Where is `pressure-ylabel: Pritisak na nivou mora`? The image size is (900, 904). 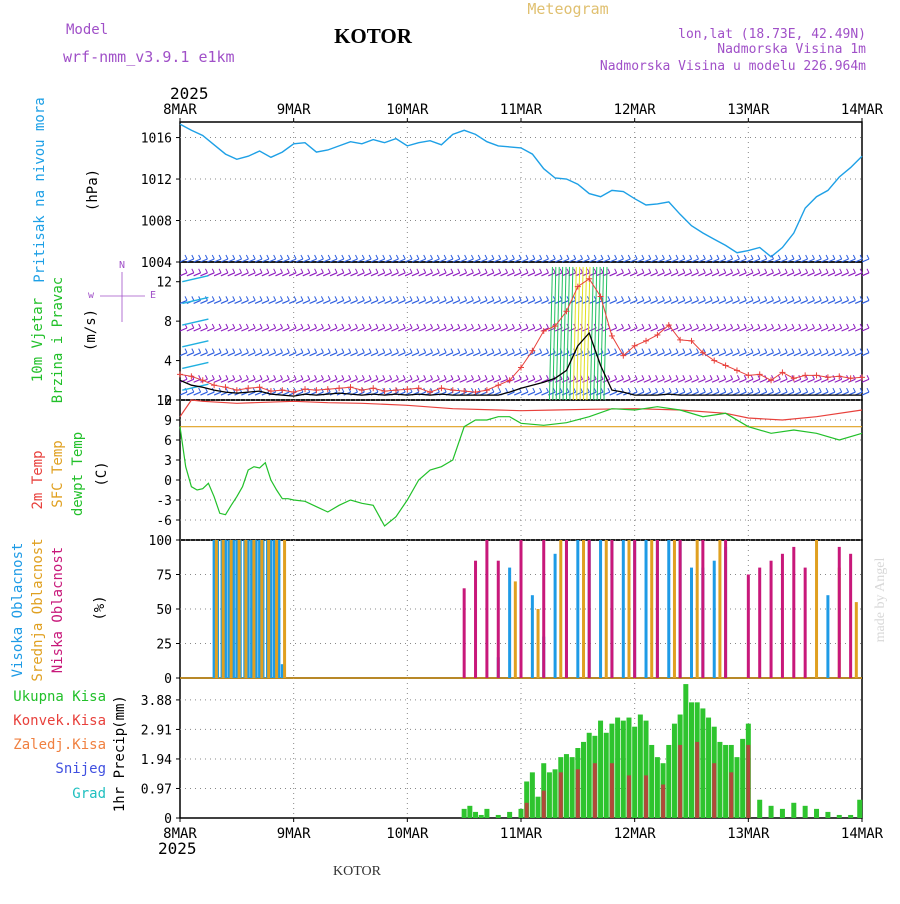
pressure-ylabel: Pritisak na nivou mora is located at coordinates (40, 189).